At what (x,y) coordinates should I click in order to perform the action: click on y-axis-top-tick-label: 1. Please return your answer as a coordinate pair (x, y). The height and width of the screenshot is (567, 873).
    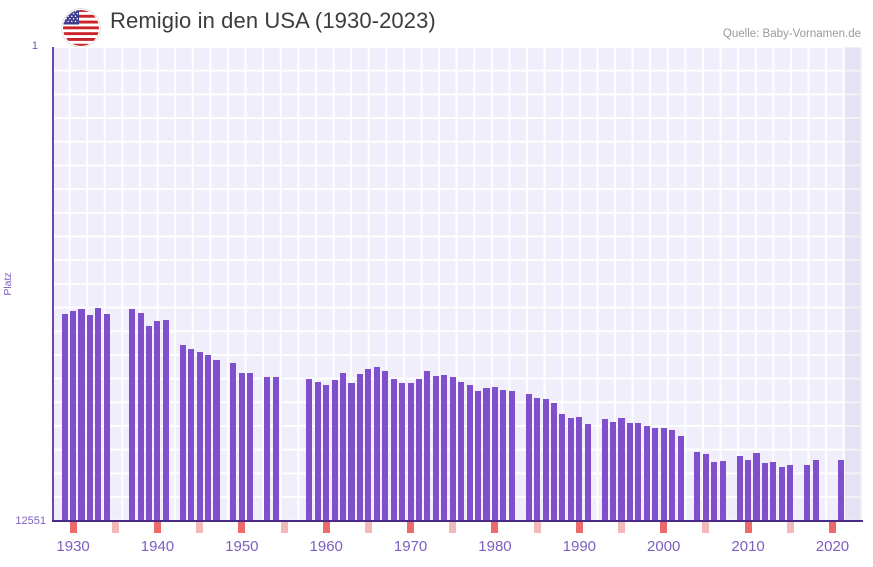
    Looking at the image, I should click on (34, 46).